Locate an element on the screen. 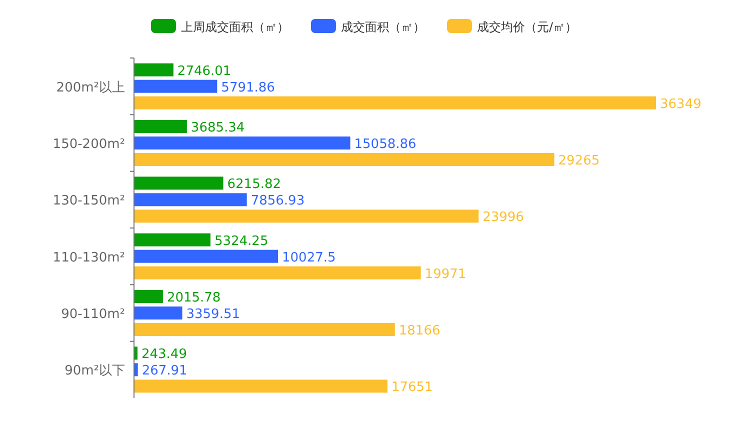 The image size is (729, 435). data-label: 243.49 is located at coordinates (164, 354).